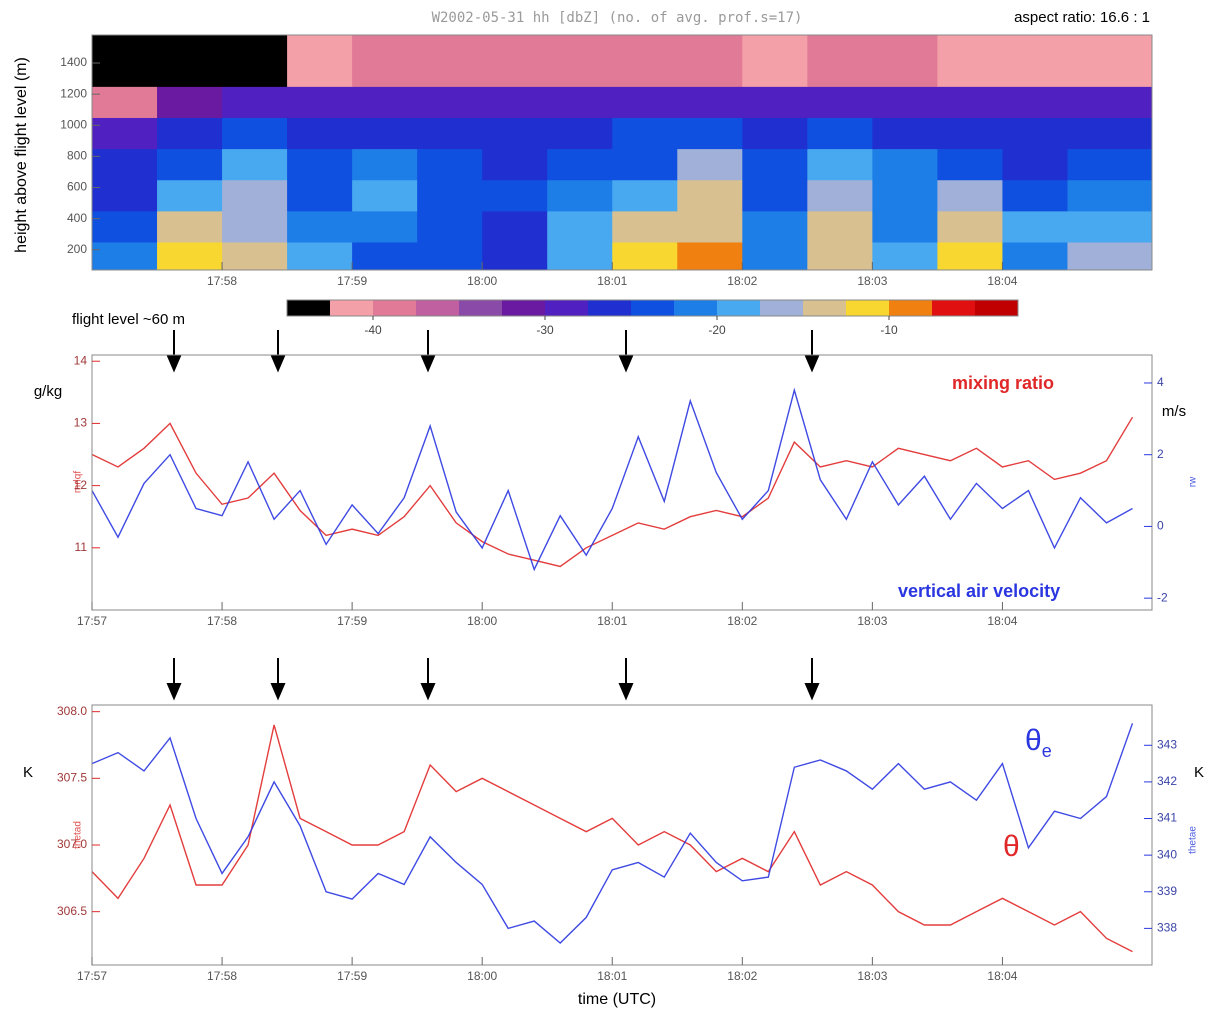 The width and height of the screenshot is (1213, 1017). I want to click on y-label: thetad, so click(78, 835).